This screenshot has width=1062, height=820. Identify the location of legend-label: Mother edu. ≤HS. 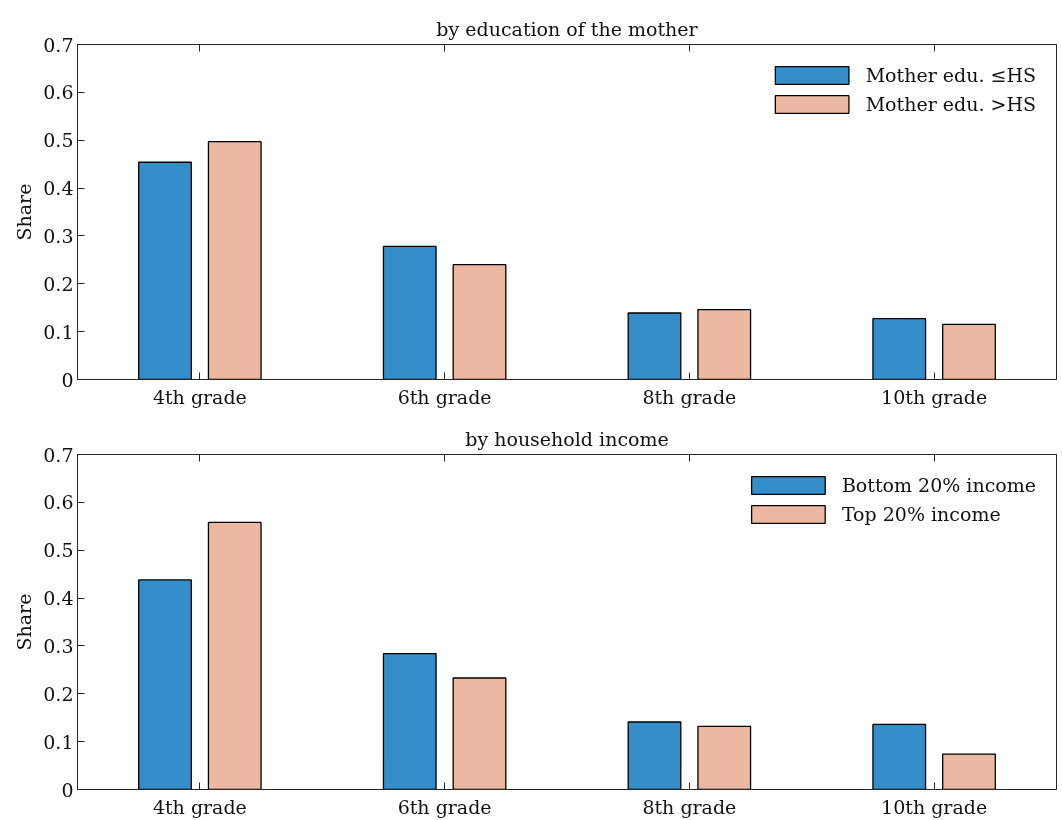
(950, 75).